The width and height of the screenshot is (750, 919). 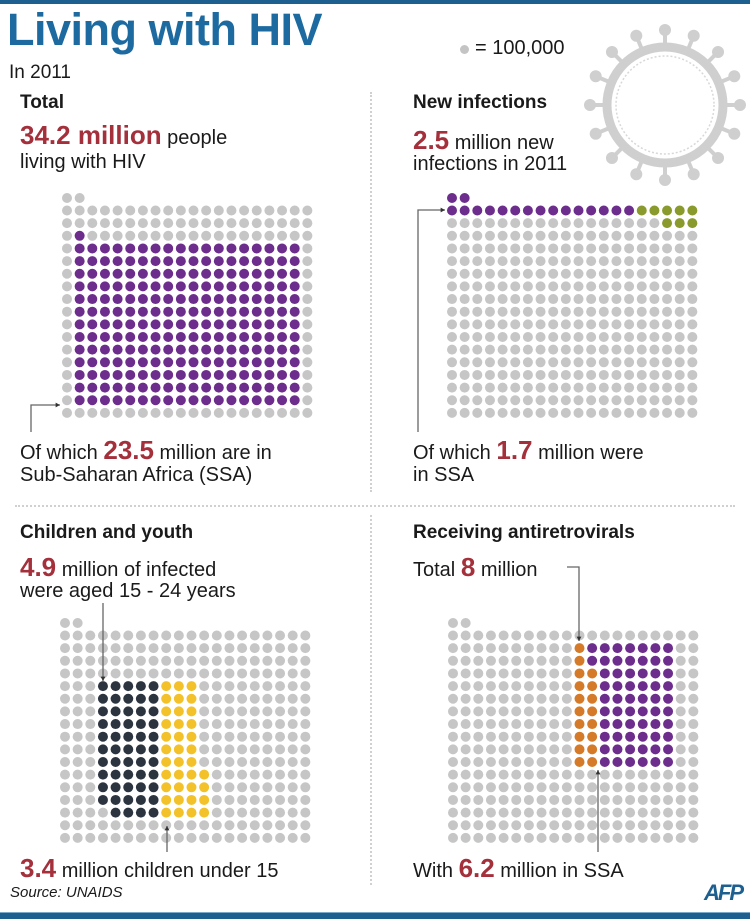 I want to click on panel-new-heading: New infections, so click(x=480, y=102).